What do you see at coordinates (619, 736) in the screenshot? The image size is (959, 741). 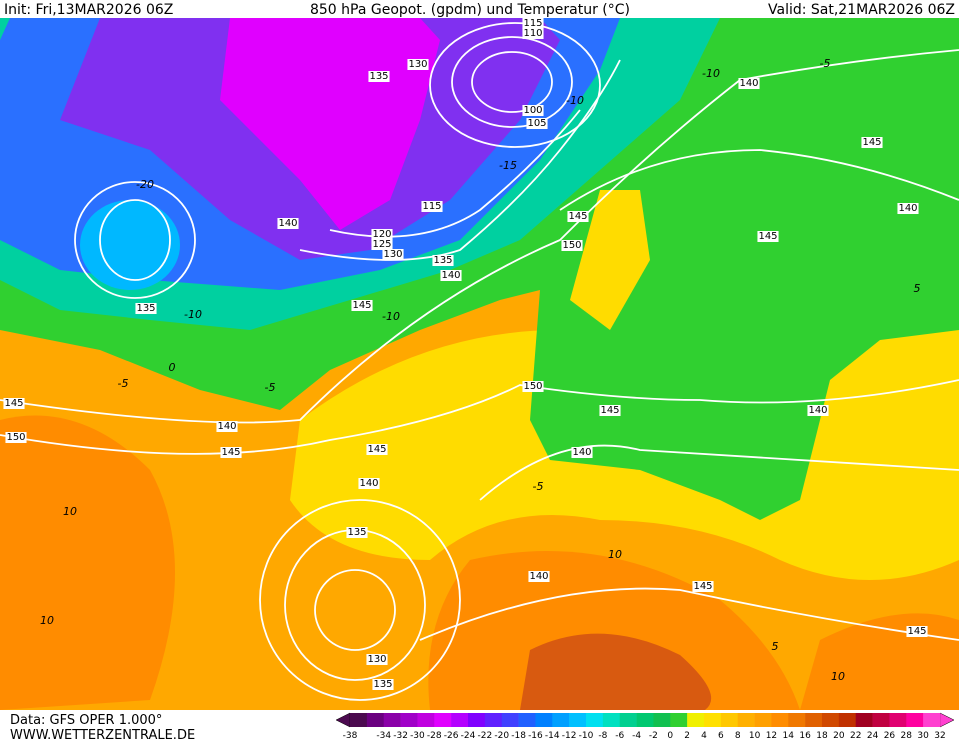 I see `color-bar-label: -6` at bounding box center [619, 736].